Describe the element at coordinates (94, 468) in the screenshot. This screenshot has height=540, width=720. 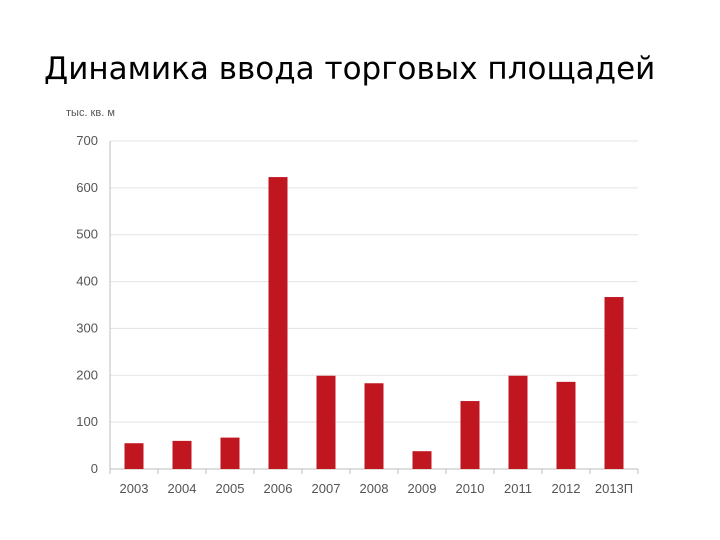
I see `y-tick-label: 0` at that location.